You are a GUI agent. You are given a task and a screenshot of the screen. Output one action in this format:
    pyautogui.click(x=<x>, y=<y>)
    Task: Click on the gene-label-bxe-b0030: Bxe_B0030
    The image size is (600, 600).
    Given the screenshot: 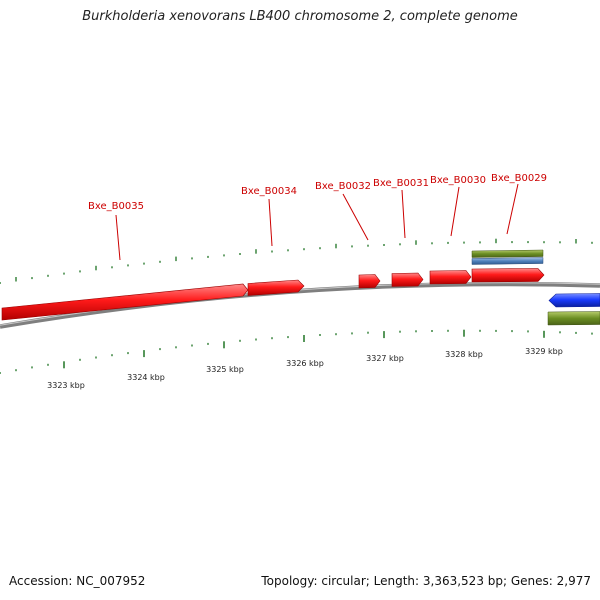 What is the action you would take?
    pyautogui.click(x=458, y=180)
    